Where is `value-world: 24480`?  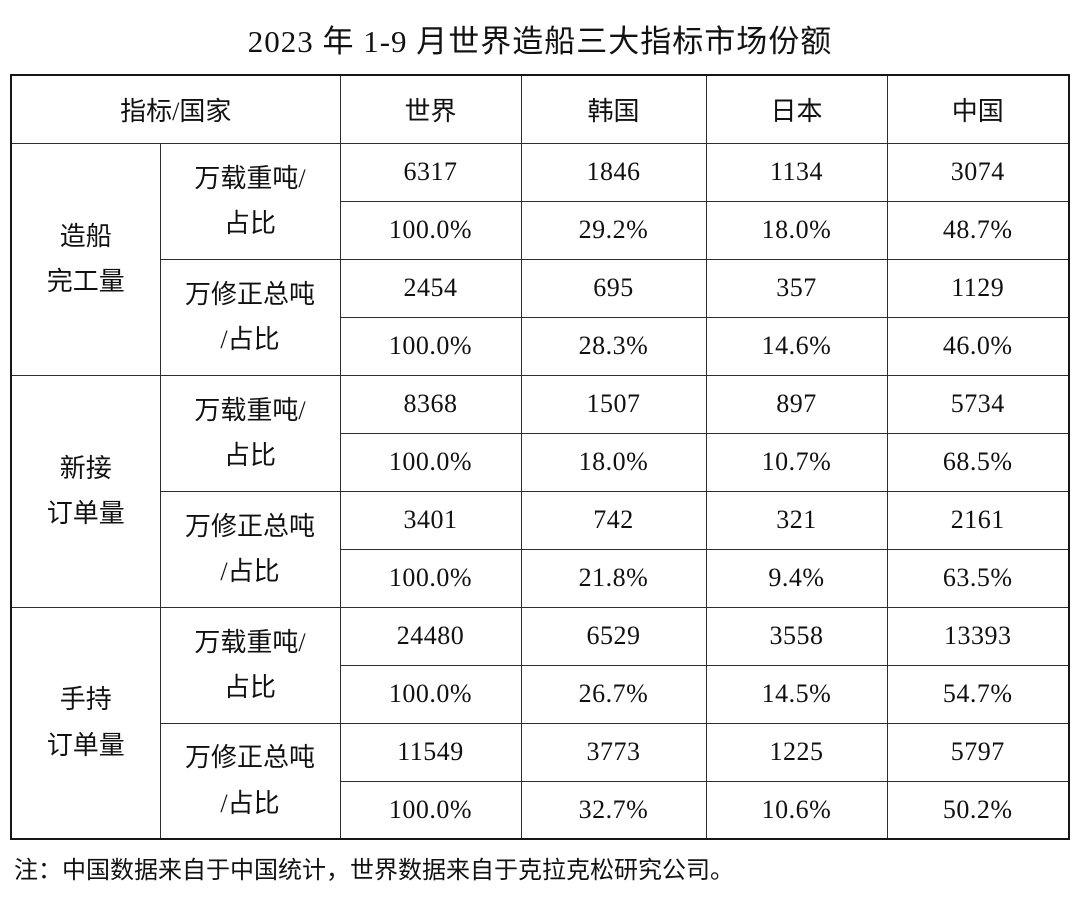
value-world: 24480 is located at coordinates (430, 636).